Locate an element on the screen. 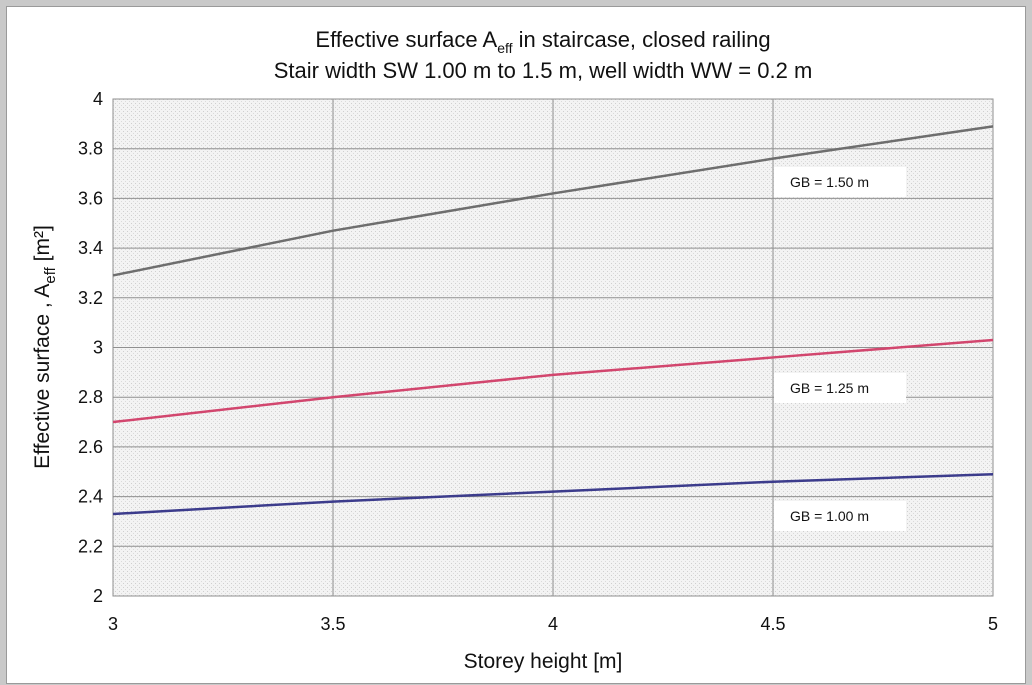 Image resolution: width=1032 pixels, height=685 pixels. x-tick-label: 3.5 is located at coordinates (332, 624).